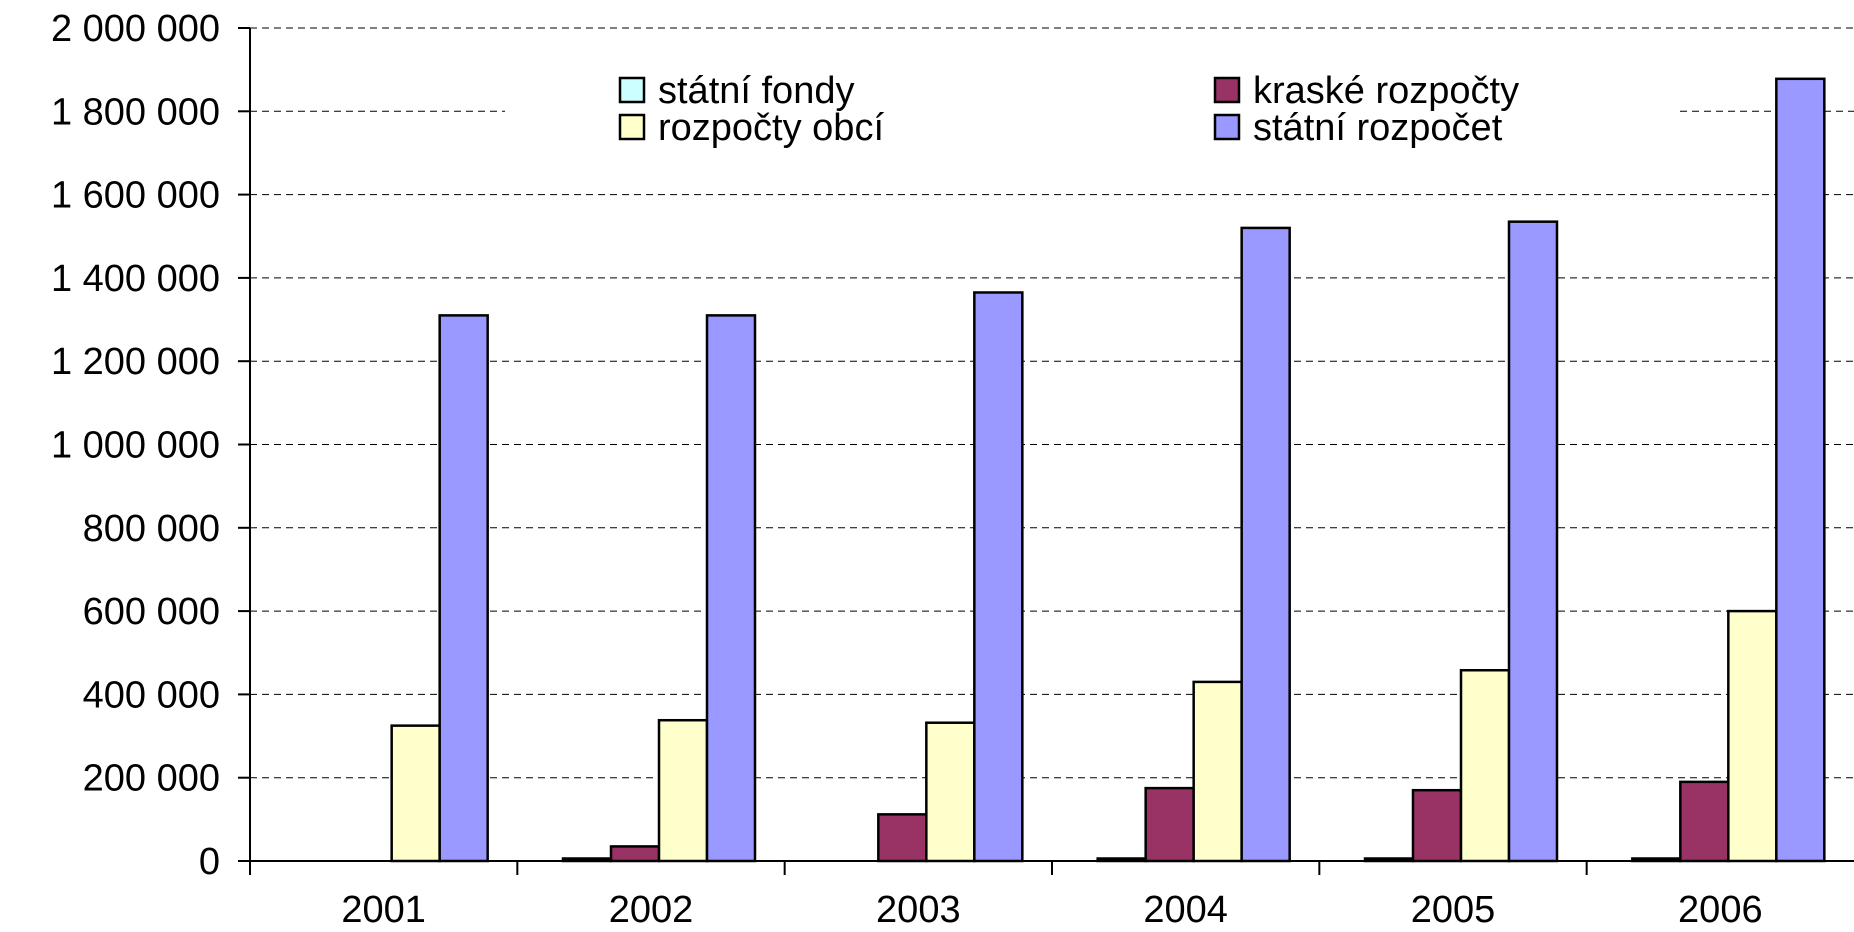  What do you see at coordinates (1720, 910) in the screenshot?
I see `x-tick-label: 2006` at bounding box center [1720, 910].